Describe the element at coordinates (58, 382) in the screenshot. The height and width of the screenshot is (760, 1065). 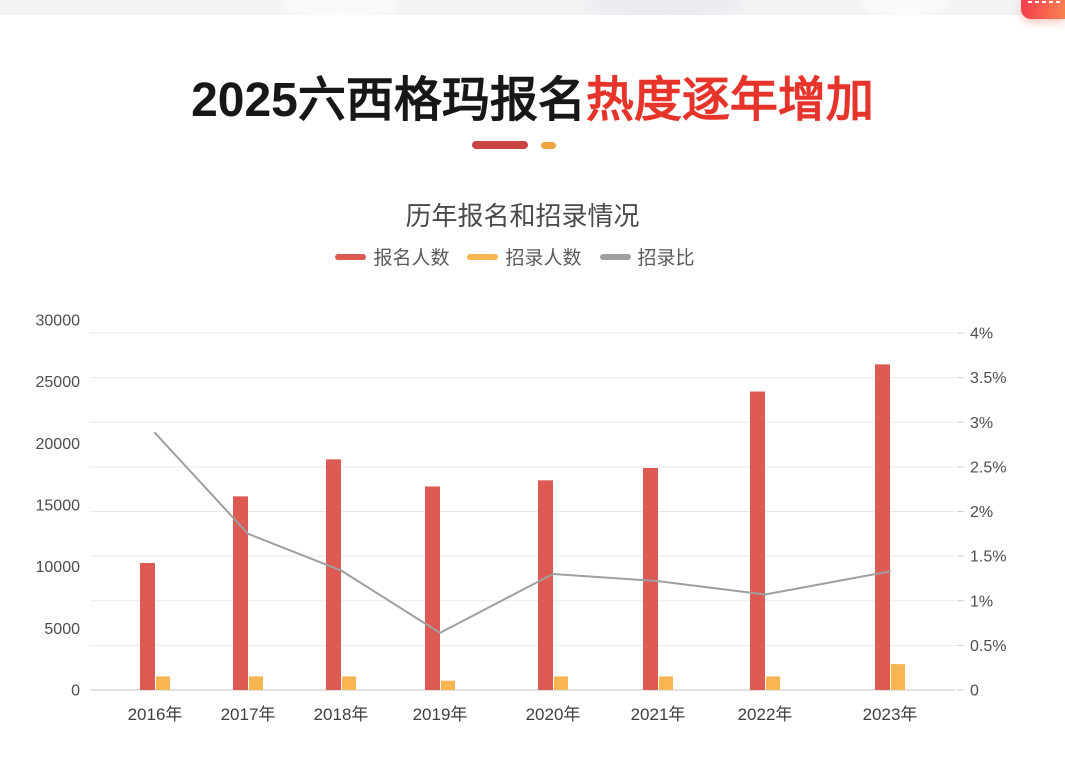
I see `left-axis-label: 25000` at that location.